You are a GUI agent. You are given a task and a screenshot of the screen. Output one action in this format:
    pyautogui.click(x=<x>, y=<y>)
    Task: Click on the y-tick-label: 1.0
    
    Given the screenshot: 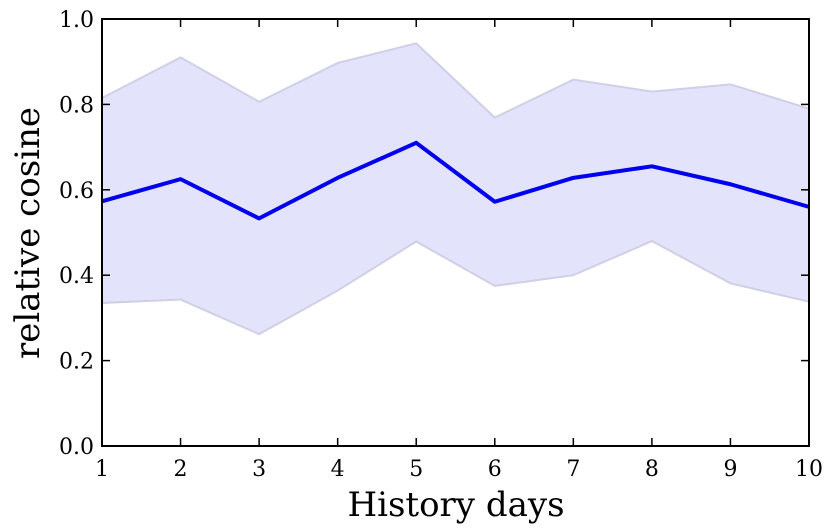 What is the action you would take?
    pyautogui.click(x=76, y=20)
    